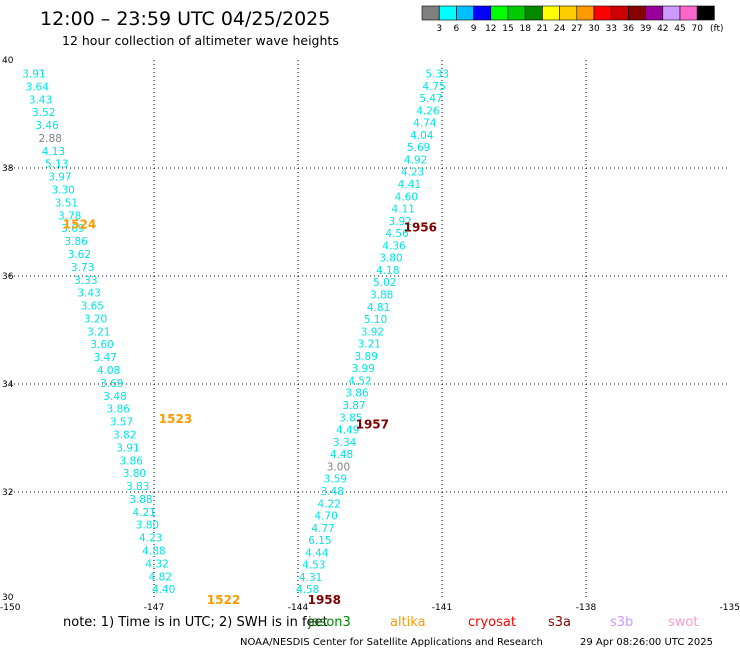  I want to click on satellite-legend-altika: altika, so click(408, 622).